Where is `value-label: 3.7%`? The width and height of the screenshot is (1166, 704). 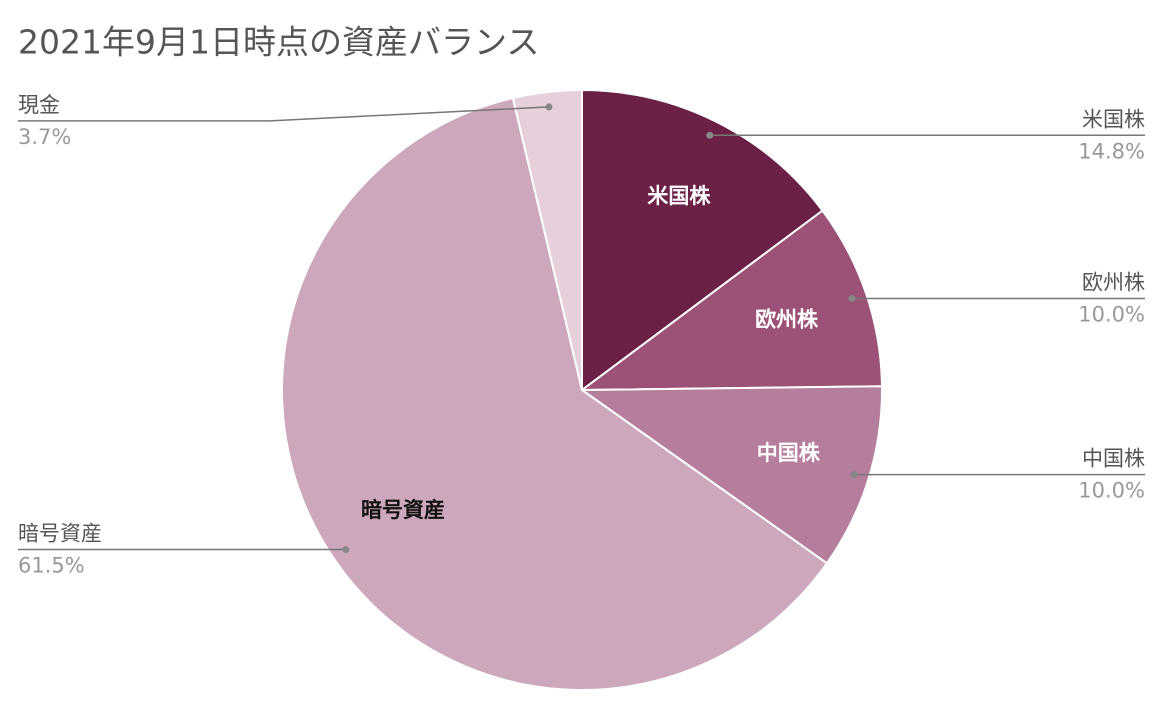 value-label: 3.7% is located at coordinates (44, 137).